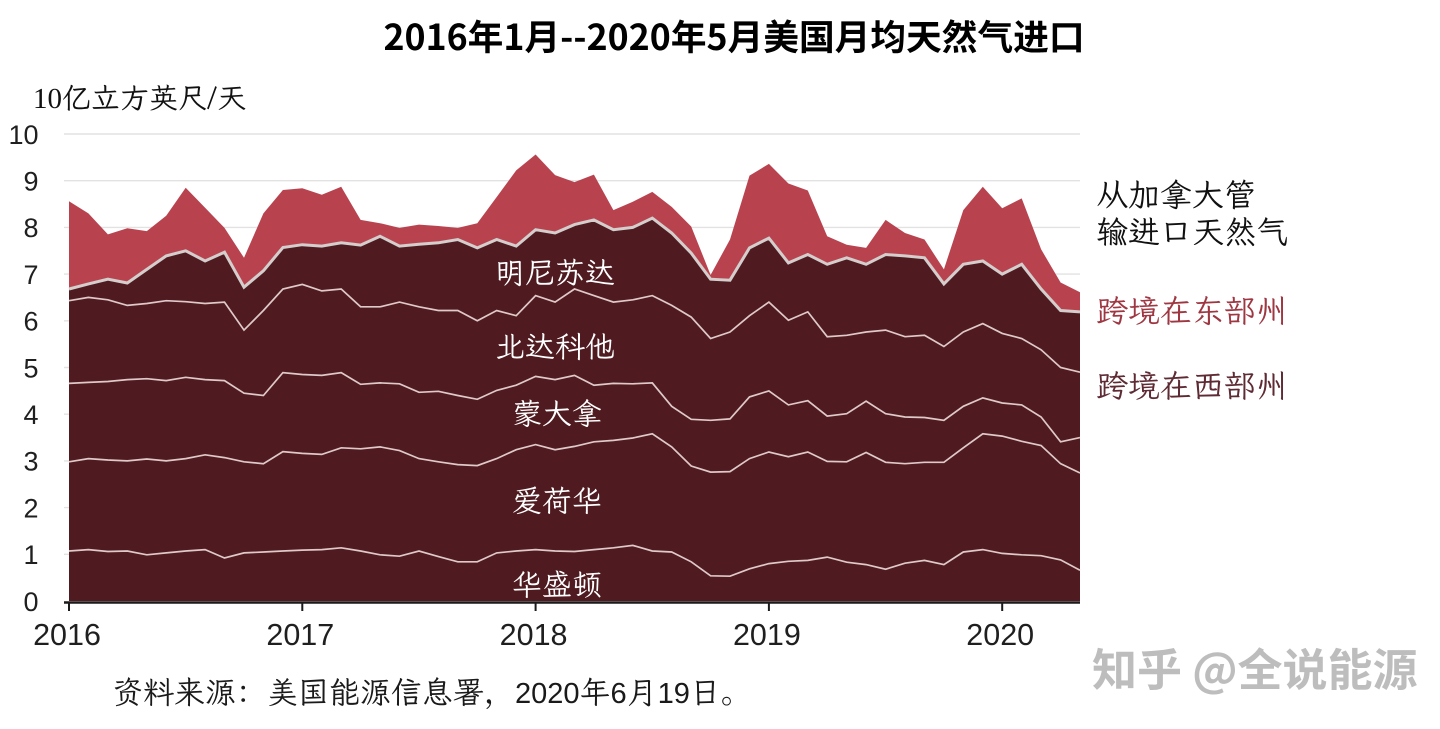  I want to click on svg-text: 0, so click(30, 602).